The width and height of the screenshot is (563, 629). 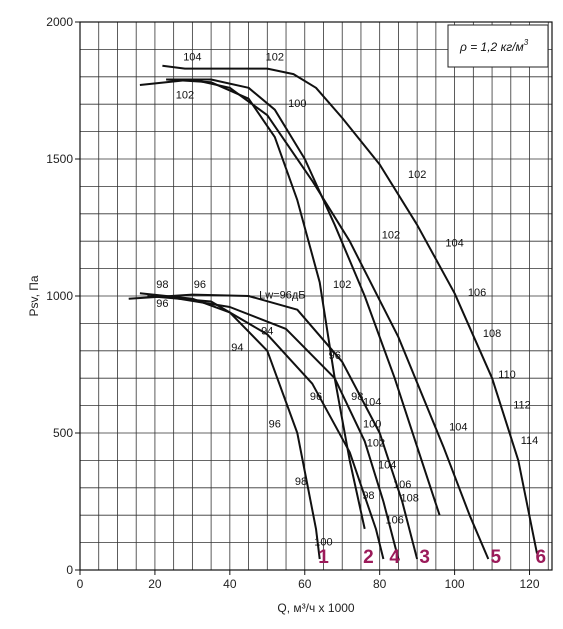 What do you see at coordinates (455, 584) in the screenshot?
I see `x-tick-label: 100` at bounding box center [455, 584].